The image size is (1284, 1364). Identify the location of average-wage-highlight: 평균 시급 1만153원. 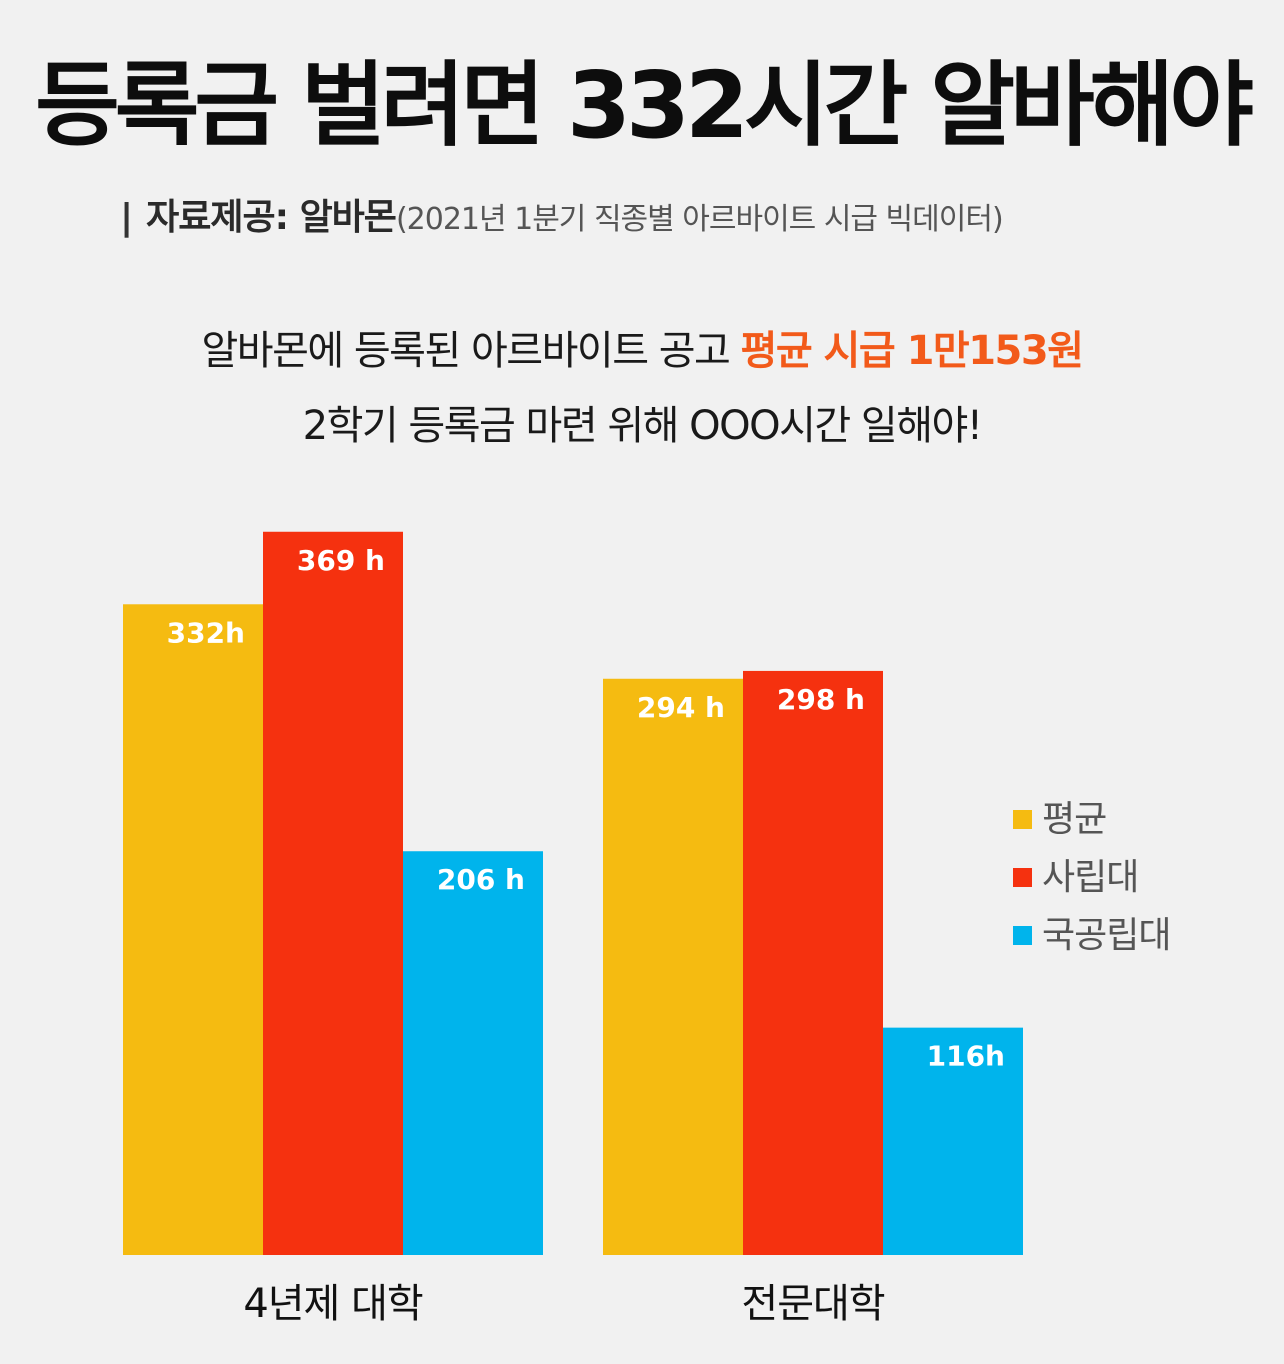
(912, 351).